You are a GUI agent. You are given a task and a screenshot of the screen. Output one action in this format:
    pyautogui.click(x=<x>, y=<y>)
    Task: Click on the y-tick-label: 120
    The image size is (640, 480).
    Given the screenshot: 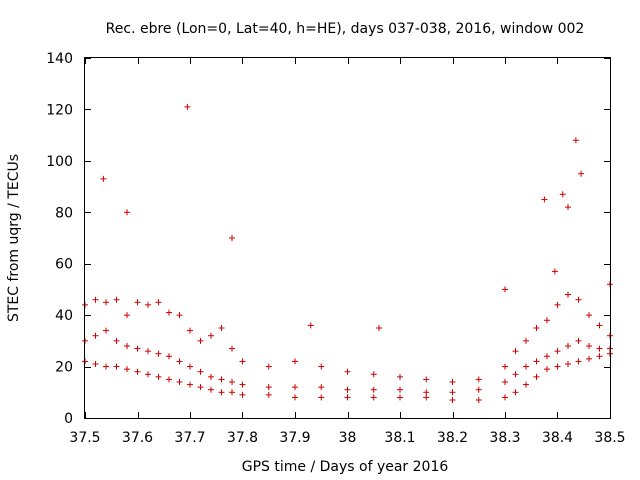 What is the action you would take?
    pyautogui.click(x=59, y=110)
    